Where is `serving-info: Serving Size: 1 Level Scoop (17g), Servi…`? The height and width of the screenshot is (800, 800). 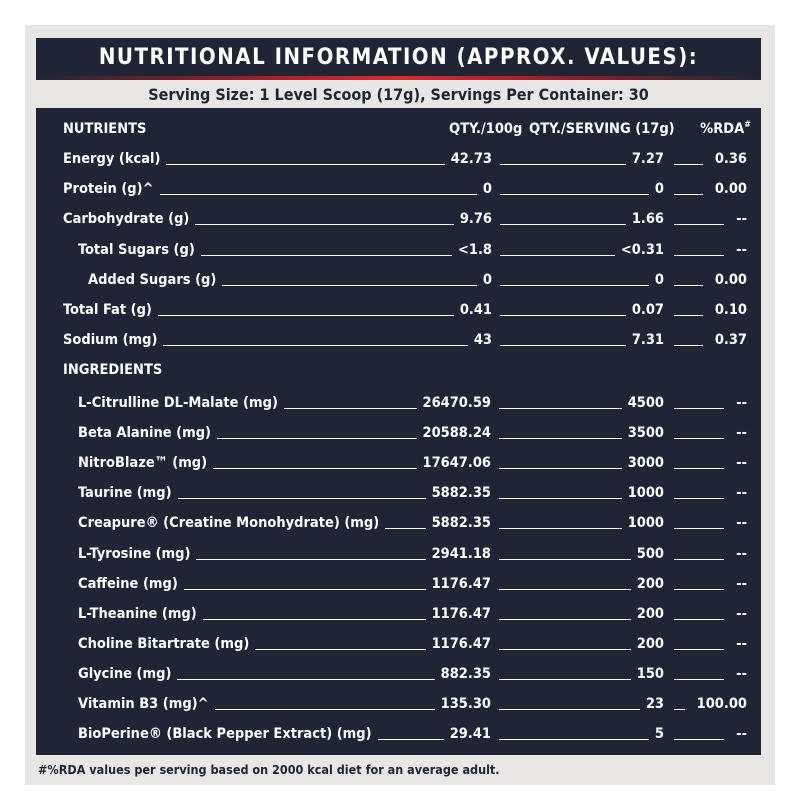
serving-info: Serving Size: 1 Level Scoop (17g), Servi… is located at coordinates (398, 94).